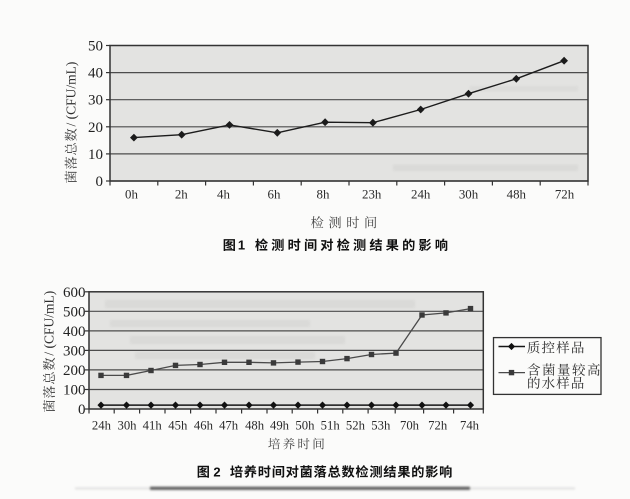 The width and height of the screenshot is (630, 499). I want to click on svg-text: 6h, so click(274, 195).